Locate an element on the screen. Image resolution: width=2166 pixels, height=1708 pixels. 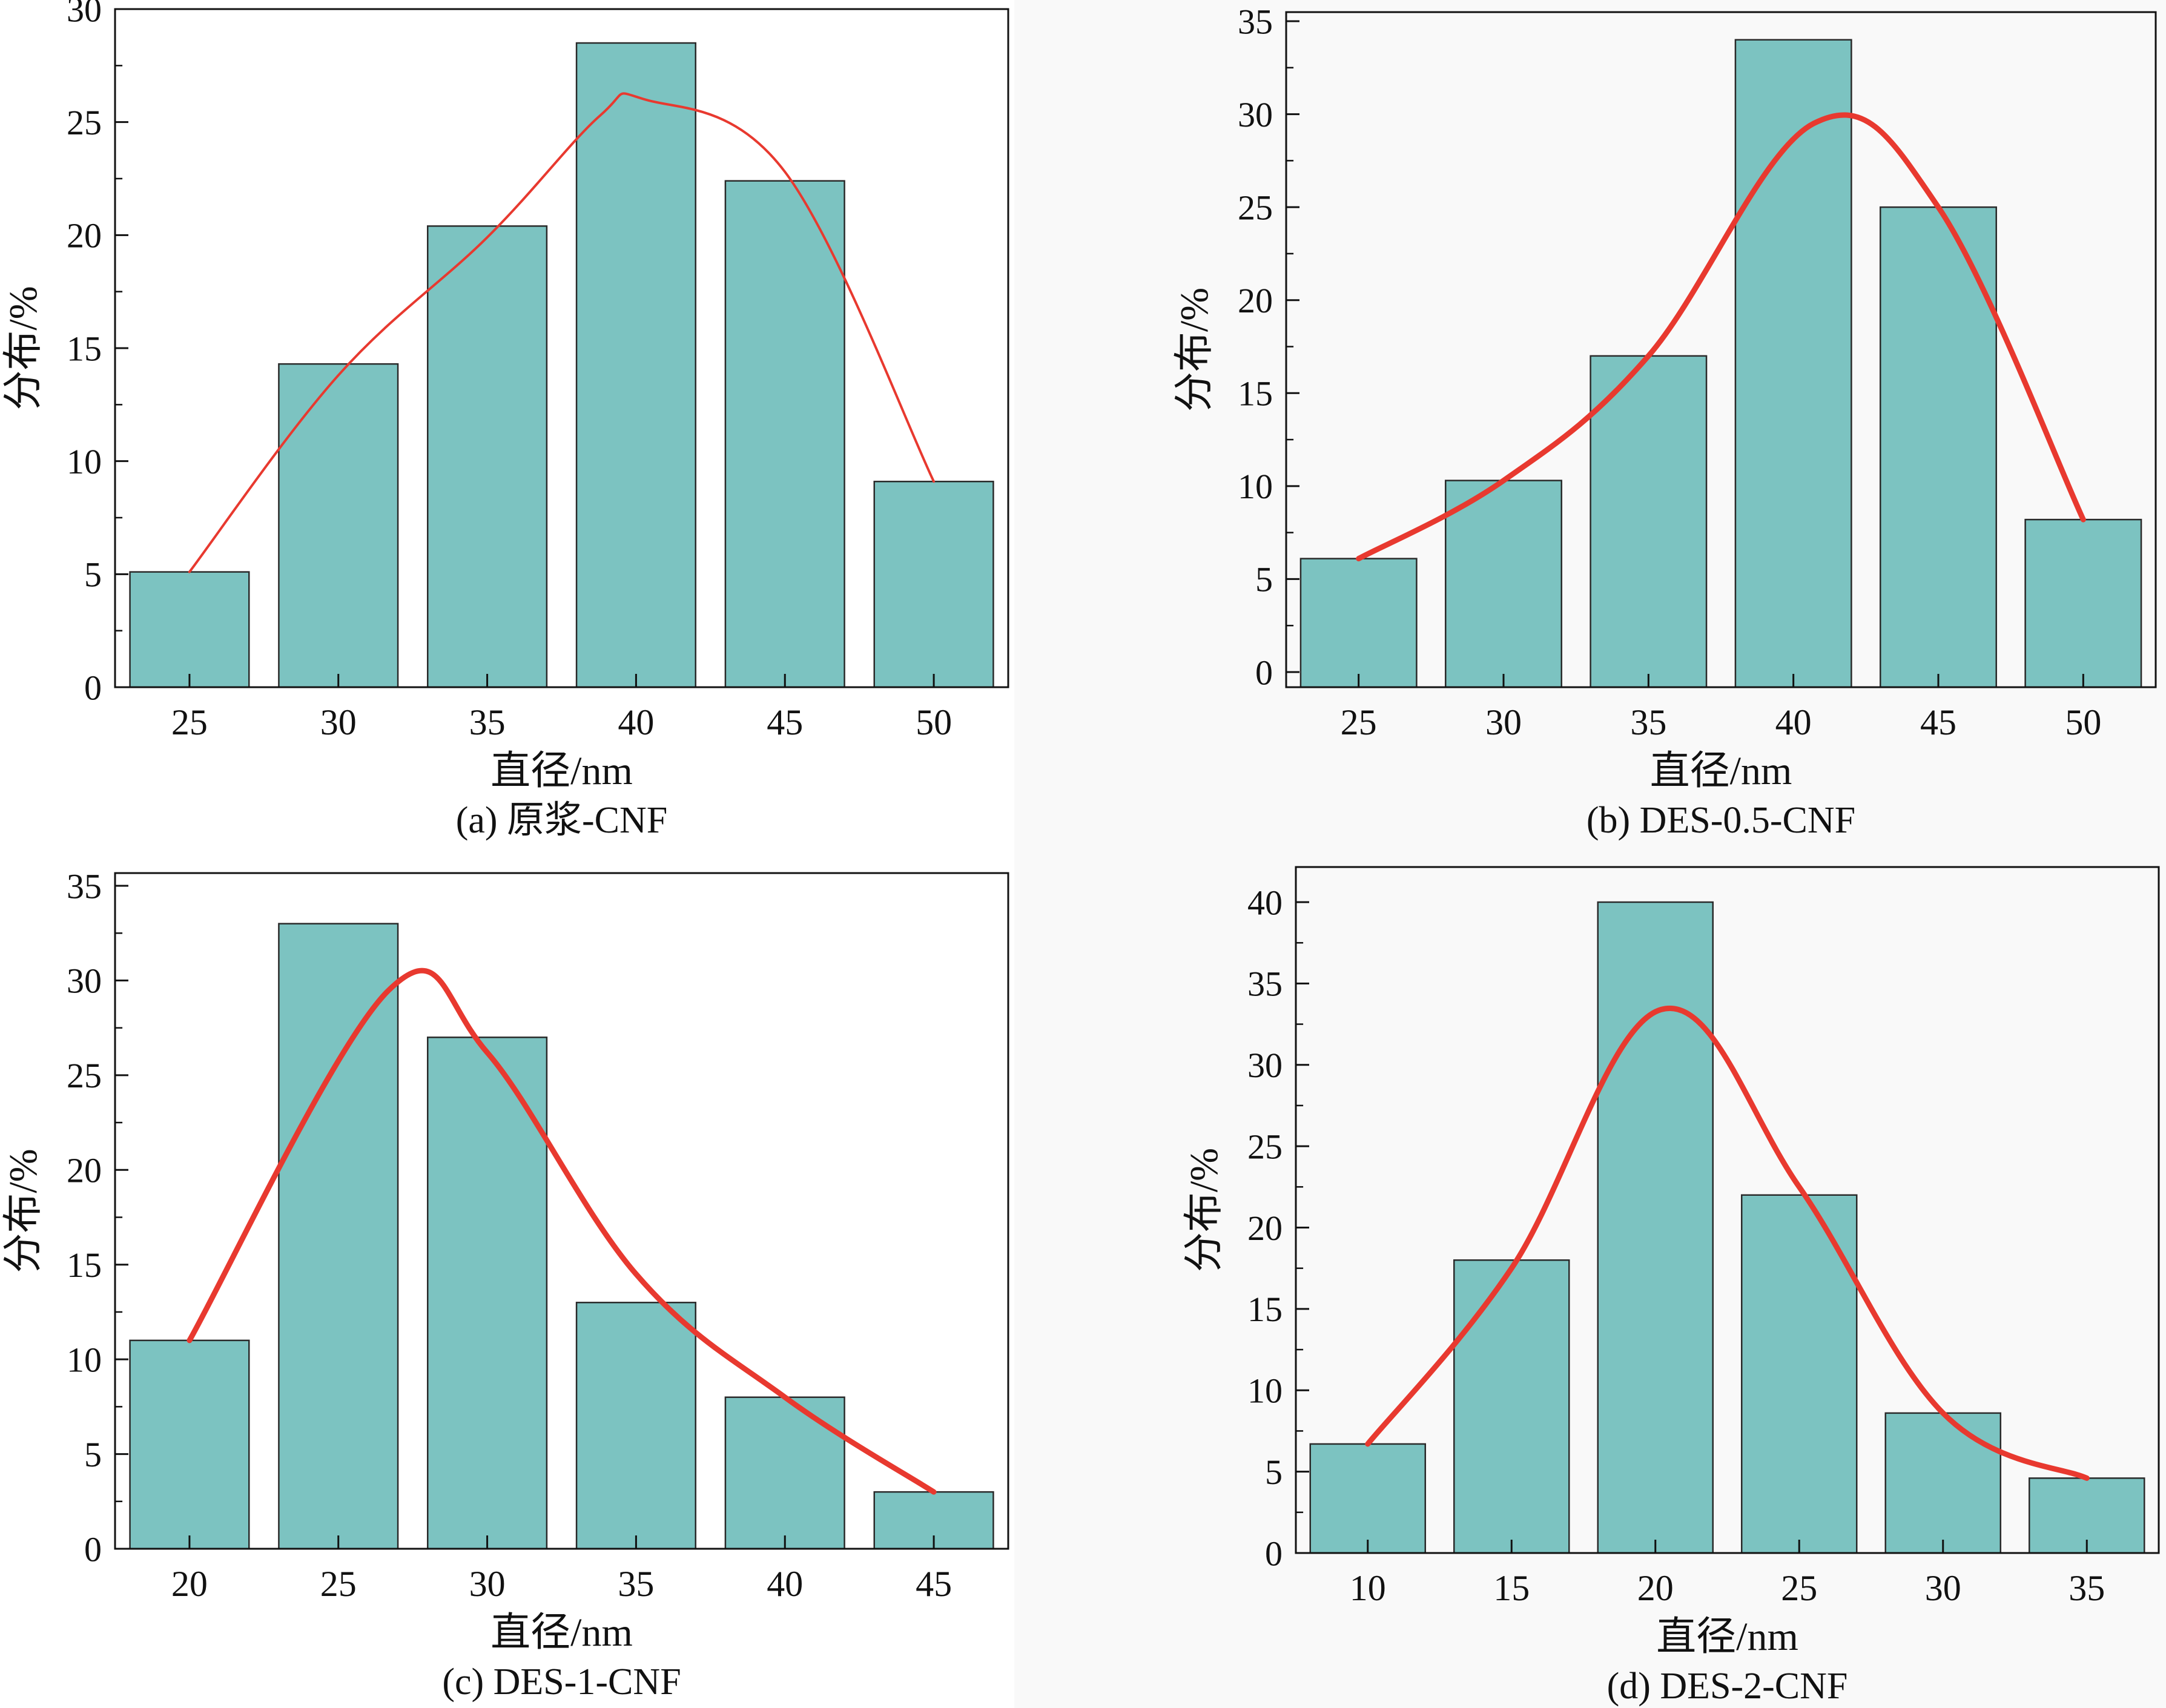
panel-caption: (b) DES-0.5-CNF is located at coordinates (1721, 820).